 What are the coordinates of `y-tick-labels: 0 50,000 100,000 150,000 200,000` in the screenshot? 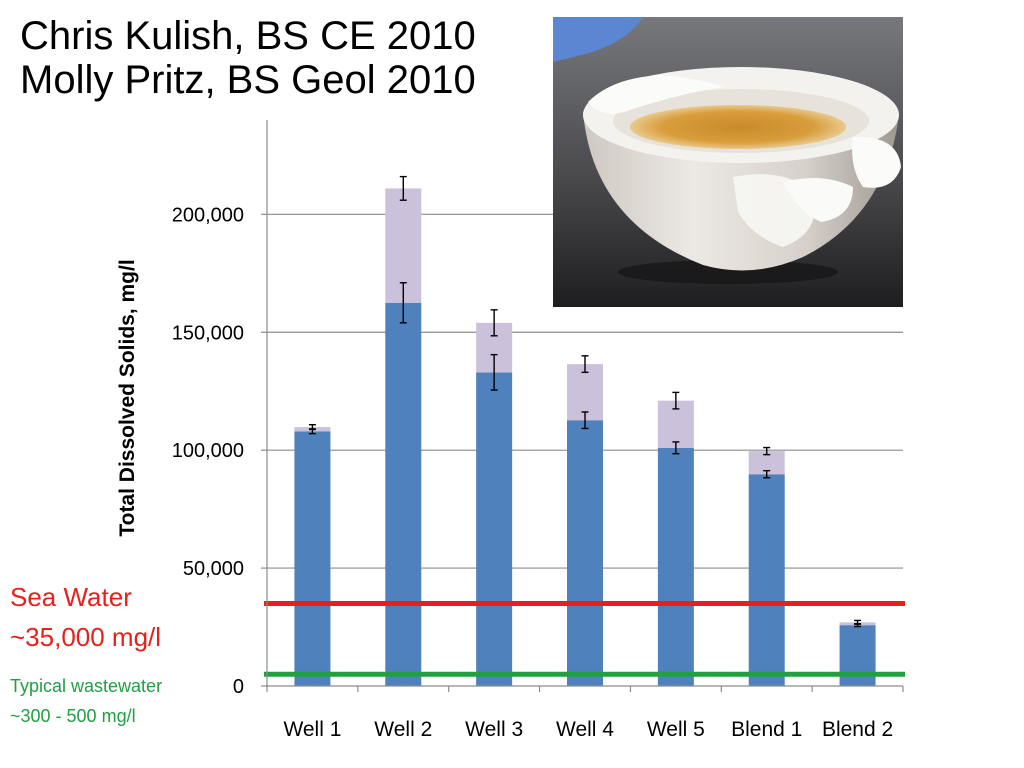 It's located at (208, 451).